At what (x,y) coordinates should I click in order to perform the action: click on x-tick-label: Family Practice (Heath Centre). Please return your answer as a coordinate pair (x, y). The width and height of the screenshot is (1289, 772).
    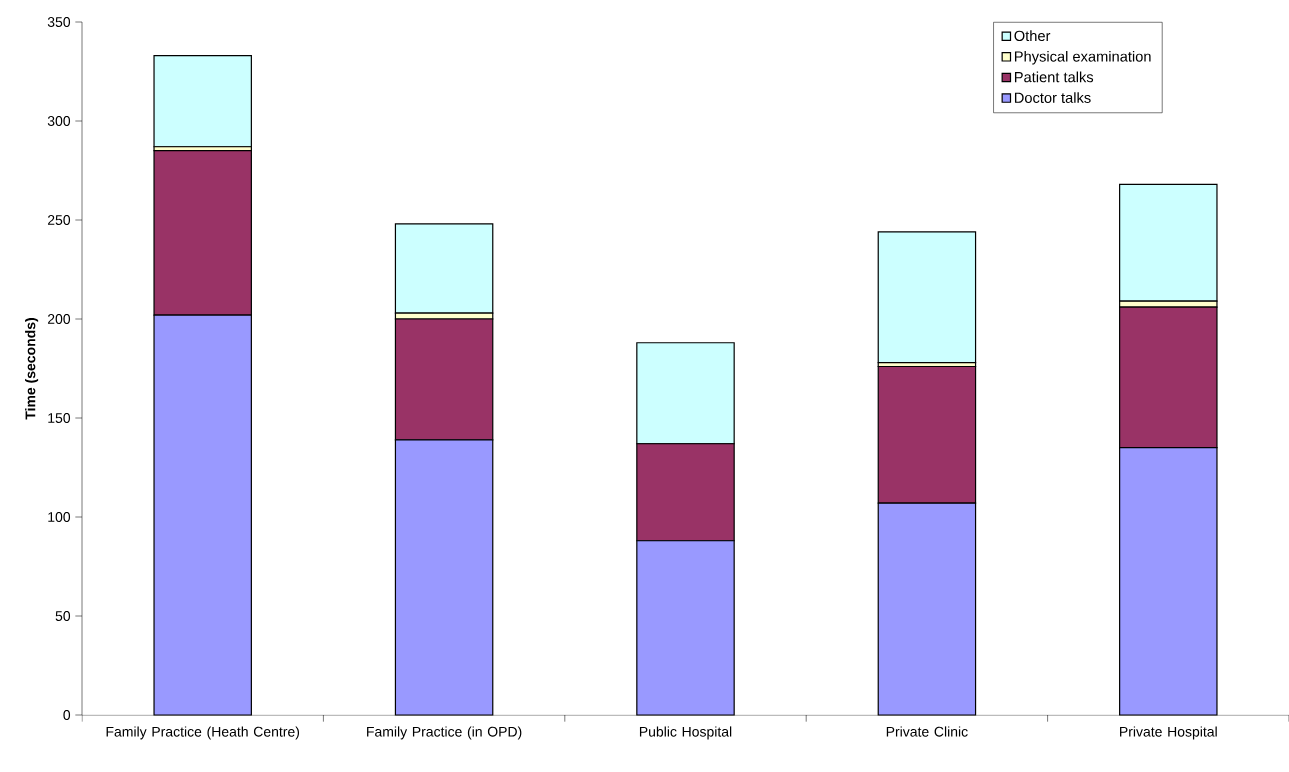
    Looking at the image, I should click on (203, 733).